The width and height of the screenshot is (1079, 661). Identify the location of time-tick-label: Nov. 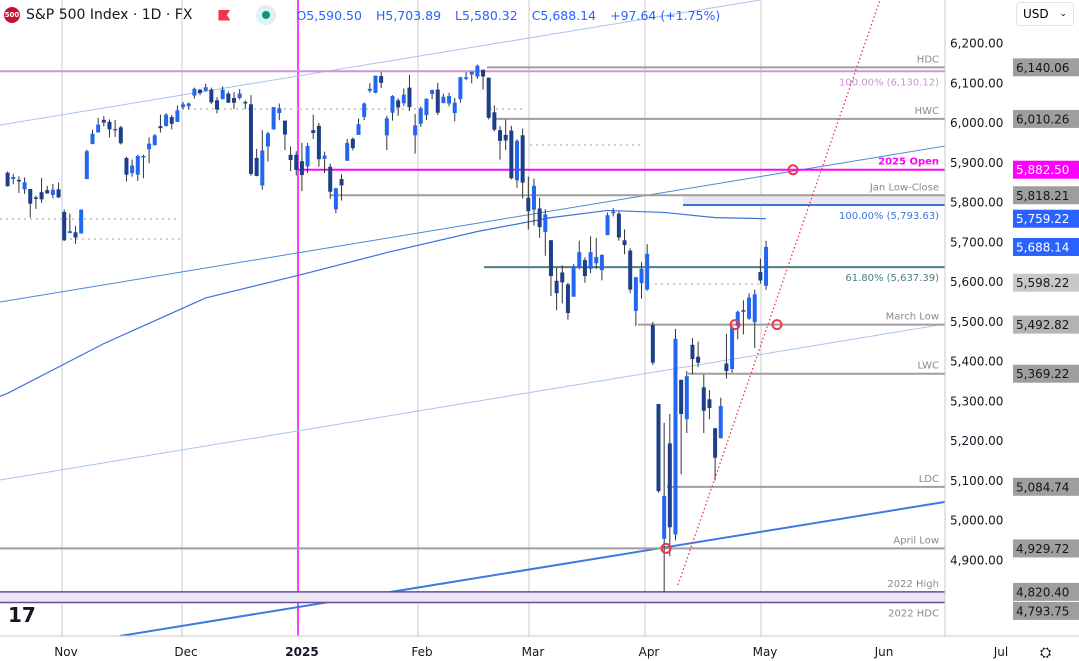
(65, 652).